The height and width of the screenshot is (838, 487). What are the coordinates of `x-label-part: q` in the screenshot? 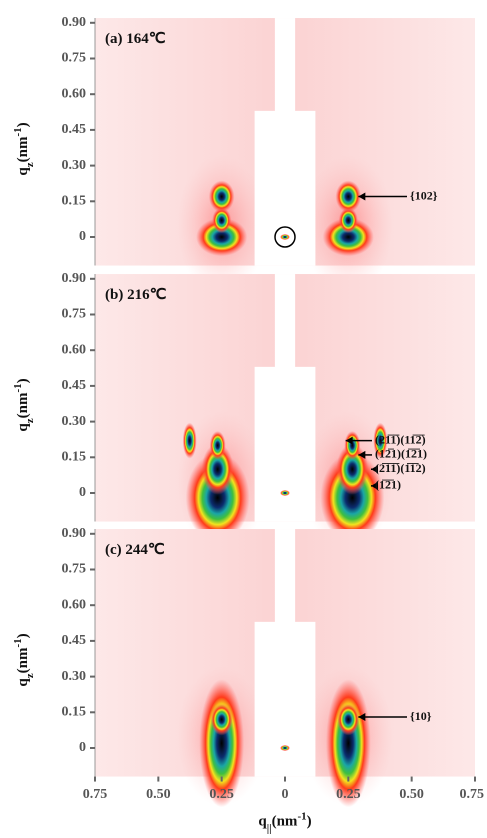 It's located at (262, 822).